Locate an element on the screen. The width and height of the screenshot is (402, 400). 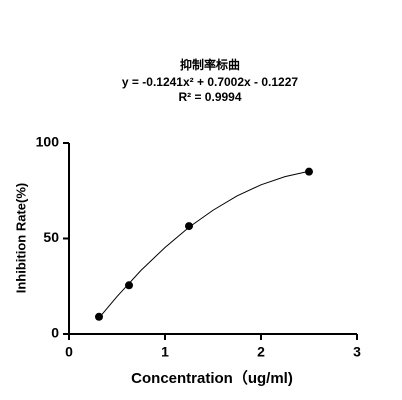
chart-title: 抑制率标曲 is located at coordinates (210, 64).